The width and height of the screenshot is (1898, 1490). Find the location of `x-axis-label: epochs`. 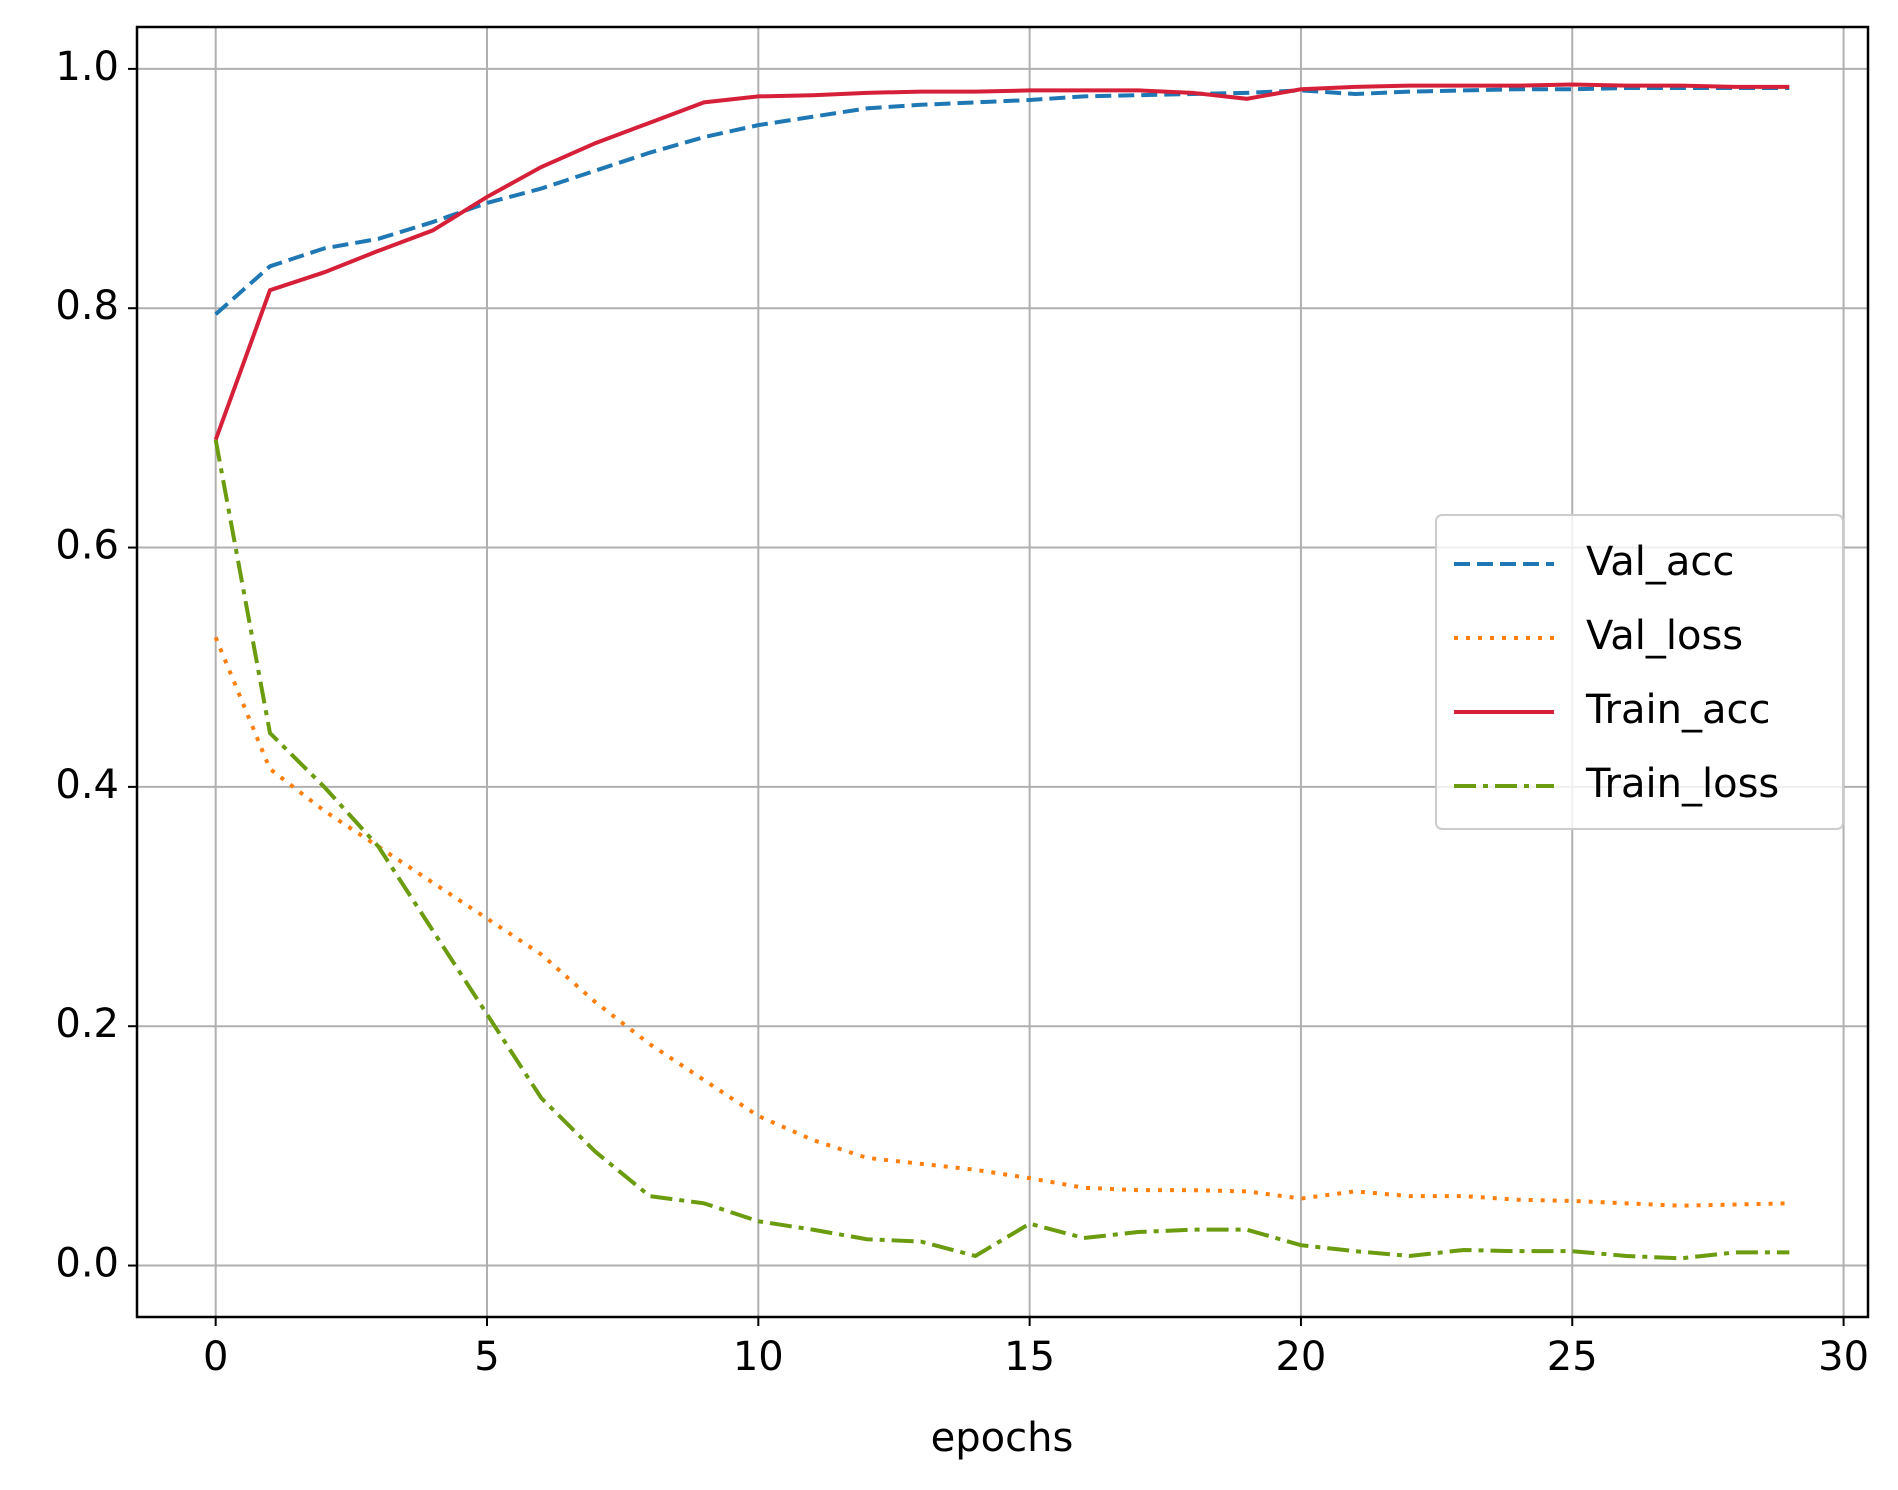

x-axis-label: epochs is located at coordinates (1002, 1438).